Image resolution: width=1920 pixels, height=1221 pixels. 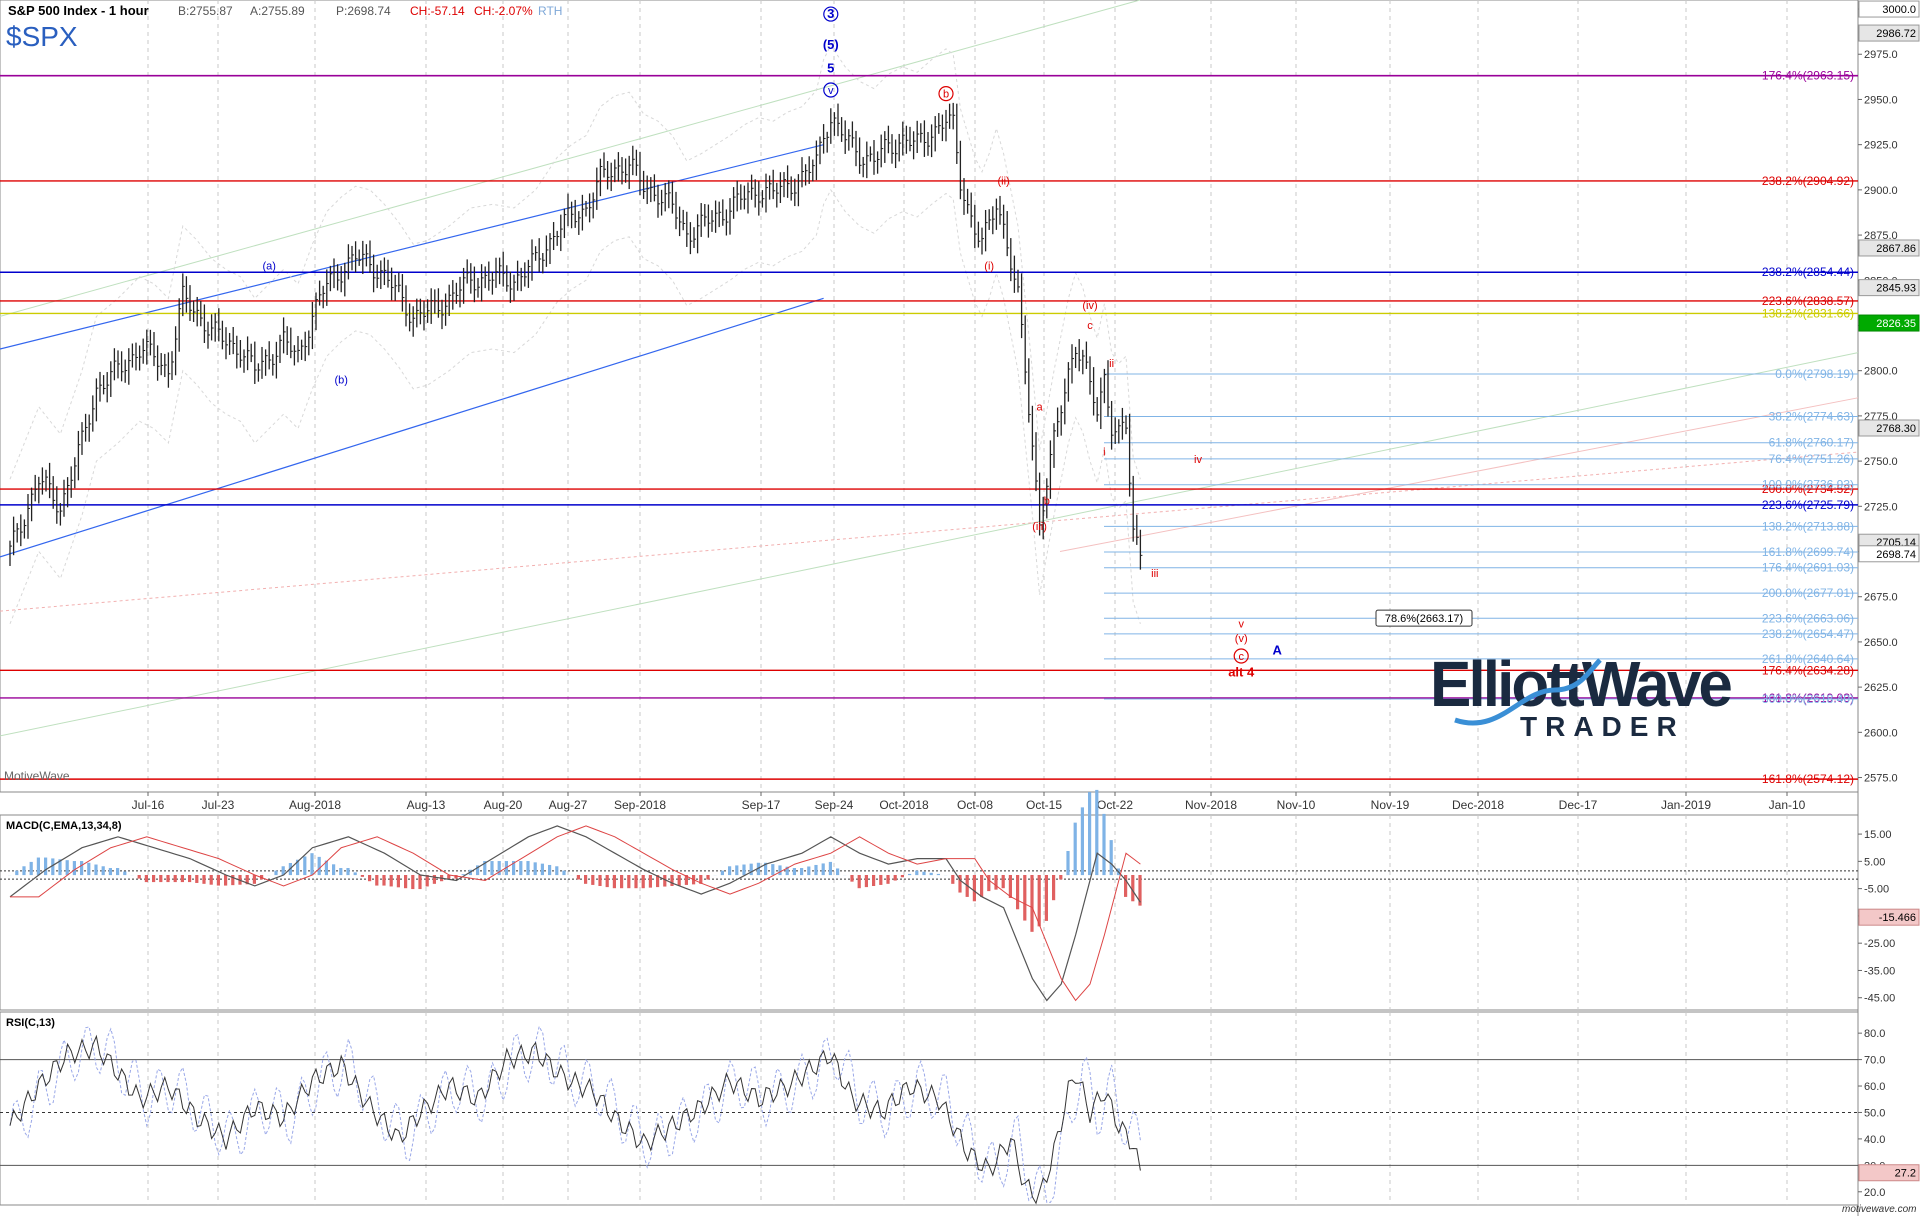 I want to click on x-tick-label: Sep-17, so click(x=761, y=805).